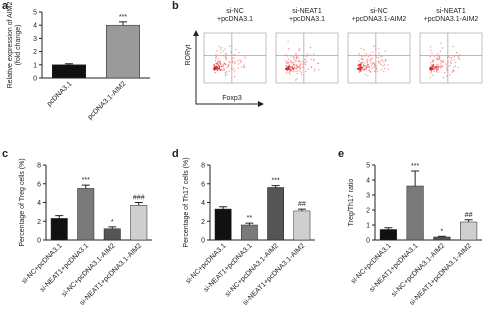 The height and width of the screenshot is (309, 500). What do you see at coordinates (442, 231) in the screenshot?
I see `significance-label: *` at bounding box center [442, 231].